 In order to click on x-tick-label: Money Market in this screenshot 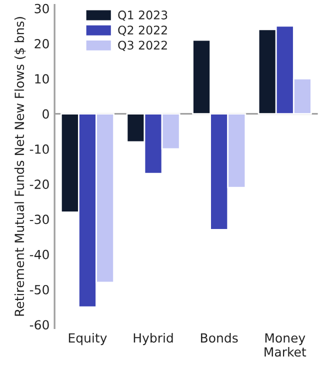, I will do `click(285, 345)`.